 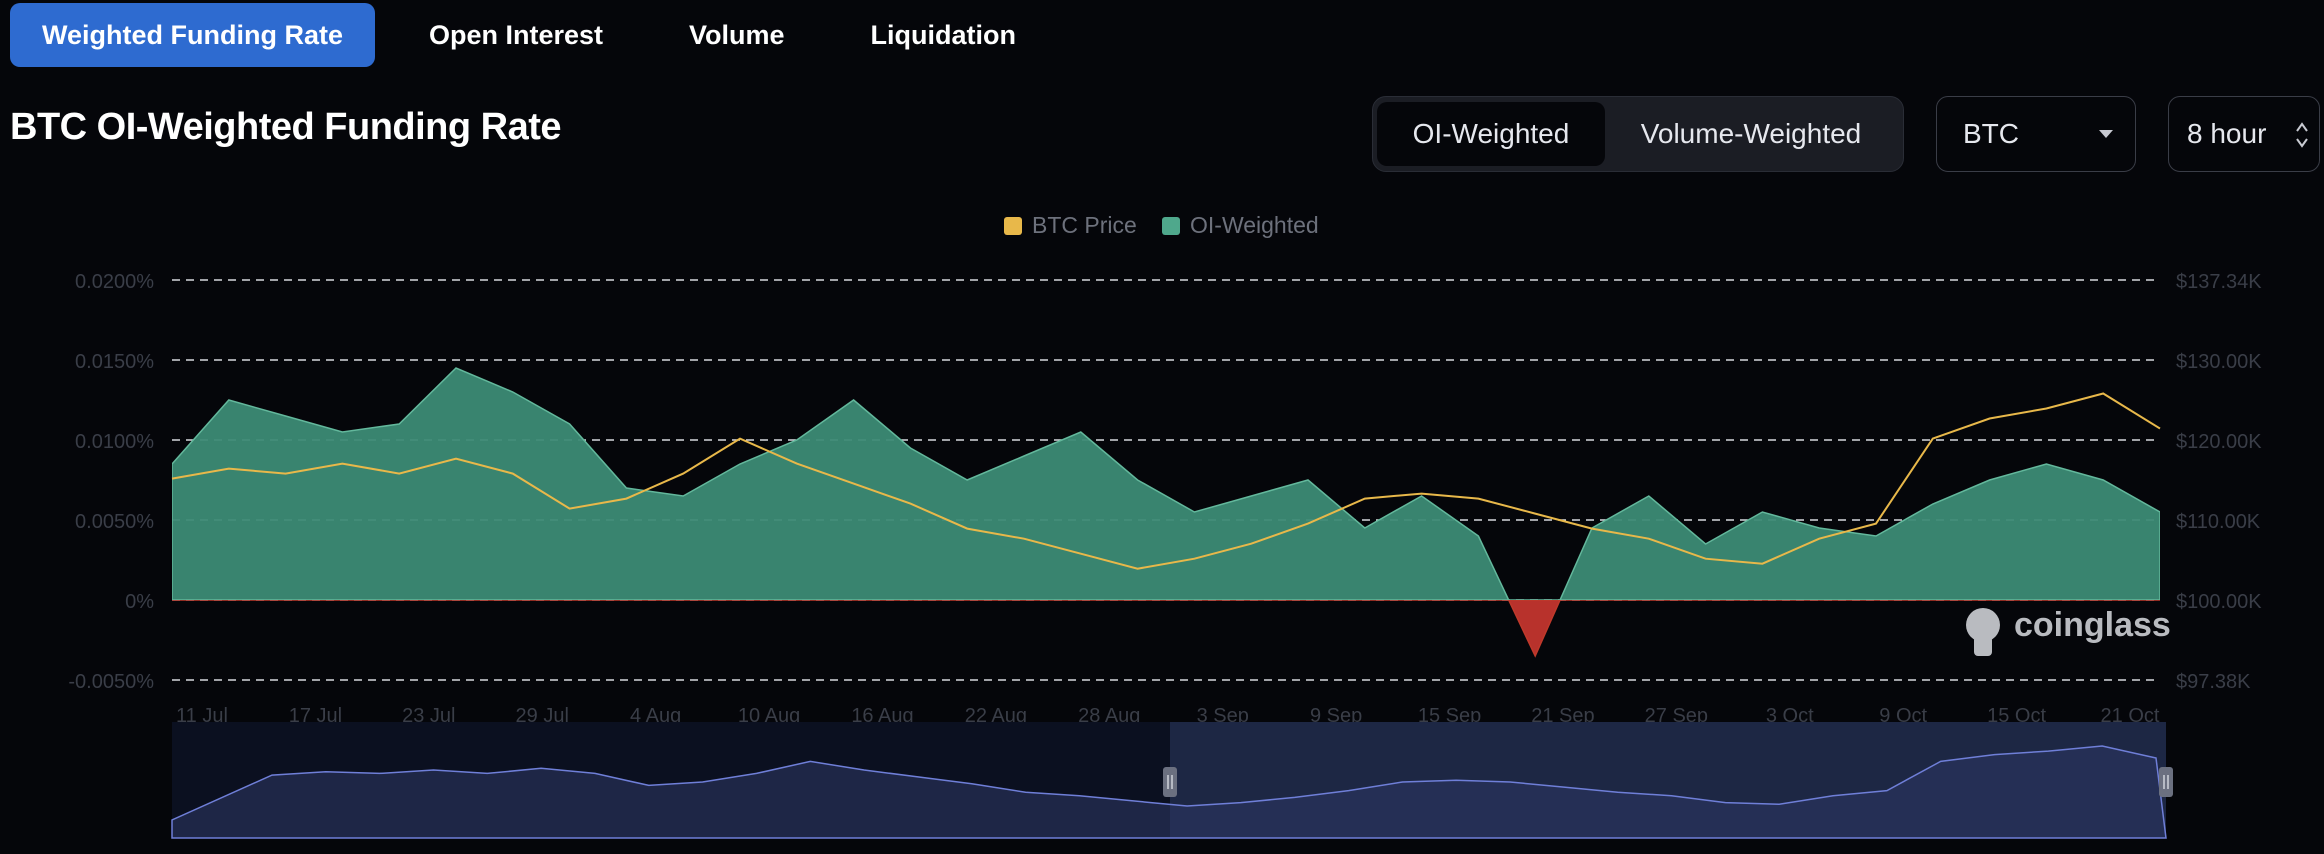 I want to click on coinglass-logo-body, so click(x=1983, y=646).